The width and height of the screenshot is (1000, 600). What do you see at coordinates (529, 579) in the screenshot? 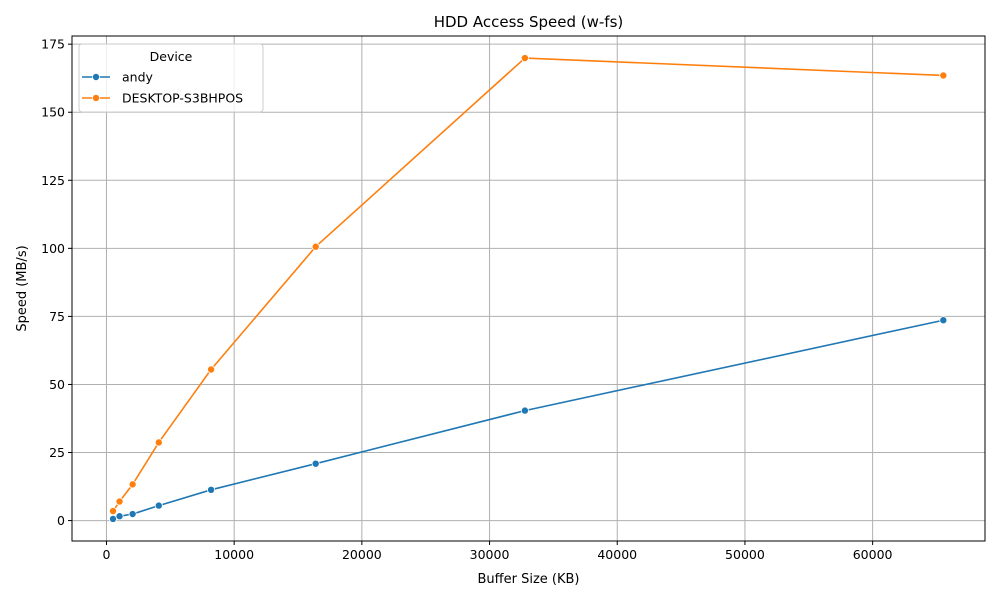
I see `x-axis-title: Buffer Size (KB)` at bounding box center [529, 579].